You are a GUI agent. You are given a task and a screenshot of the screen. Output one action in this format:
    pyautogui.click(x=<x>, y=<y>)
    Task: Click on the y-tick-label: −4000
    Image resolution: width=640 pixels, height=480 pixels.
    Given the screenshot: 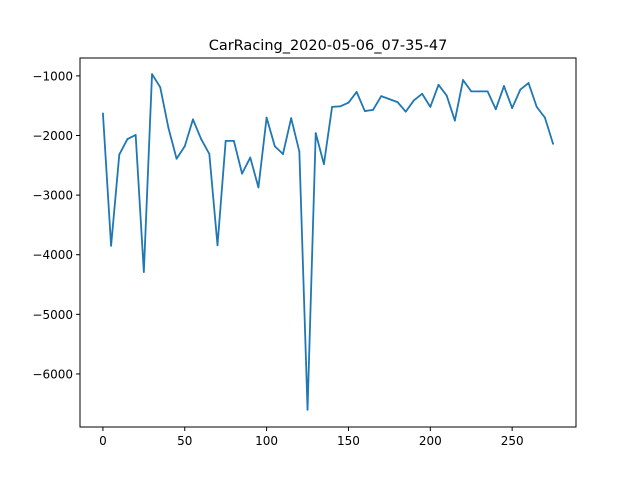 What is the action you would take?
    pyautogui.click(x=52, y=255)
    